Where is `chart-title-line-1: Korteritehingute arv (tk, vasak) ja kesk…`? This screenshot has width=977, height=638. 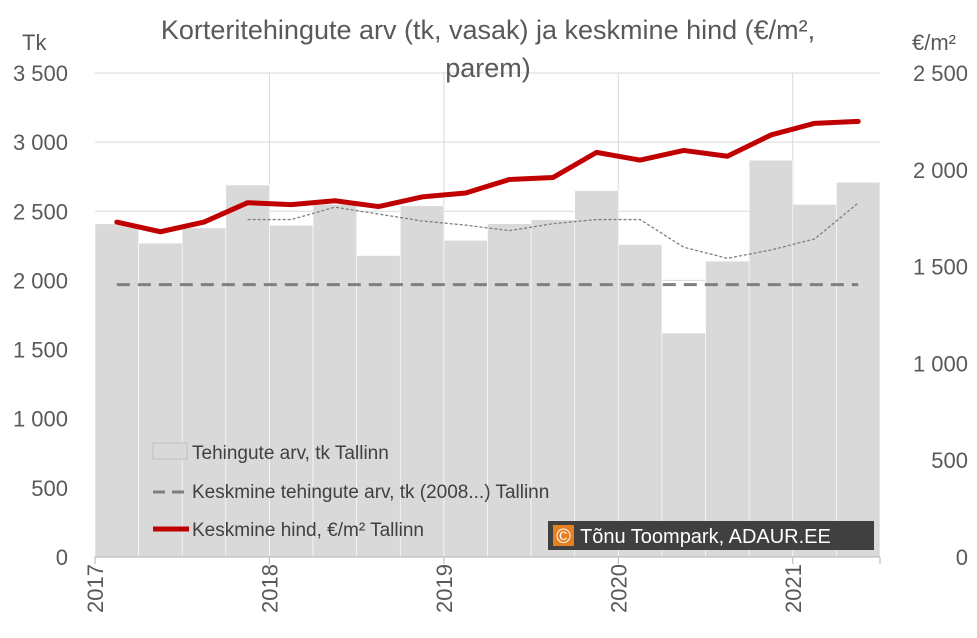
chart-title-line-1: Korteritehingute arv (tk, vasak) ja kesk… is located at coordinates (488, 30).